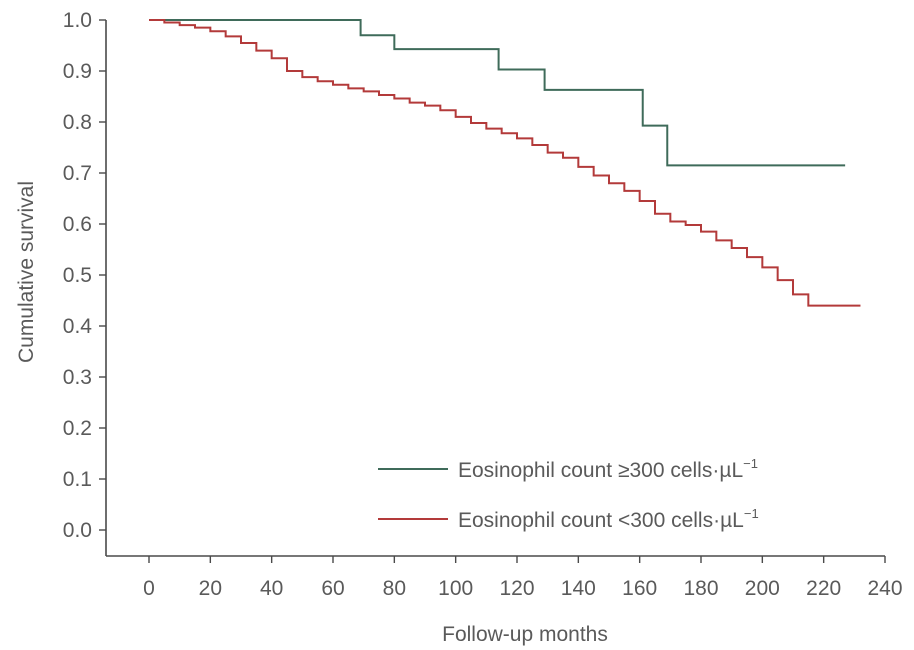  What do you see at coordinates (77, 173) in the screenshot?
I see `y-tick-label: 0.7` at bounding box center [77, 173].